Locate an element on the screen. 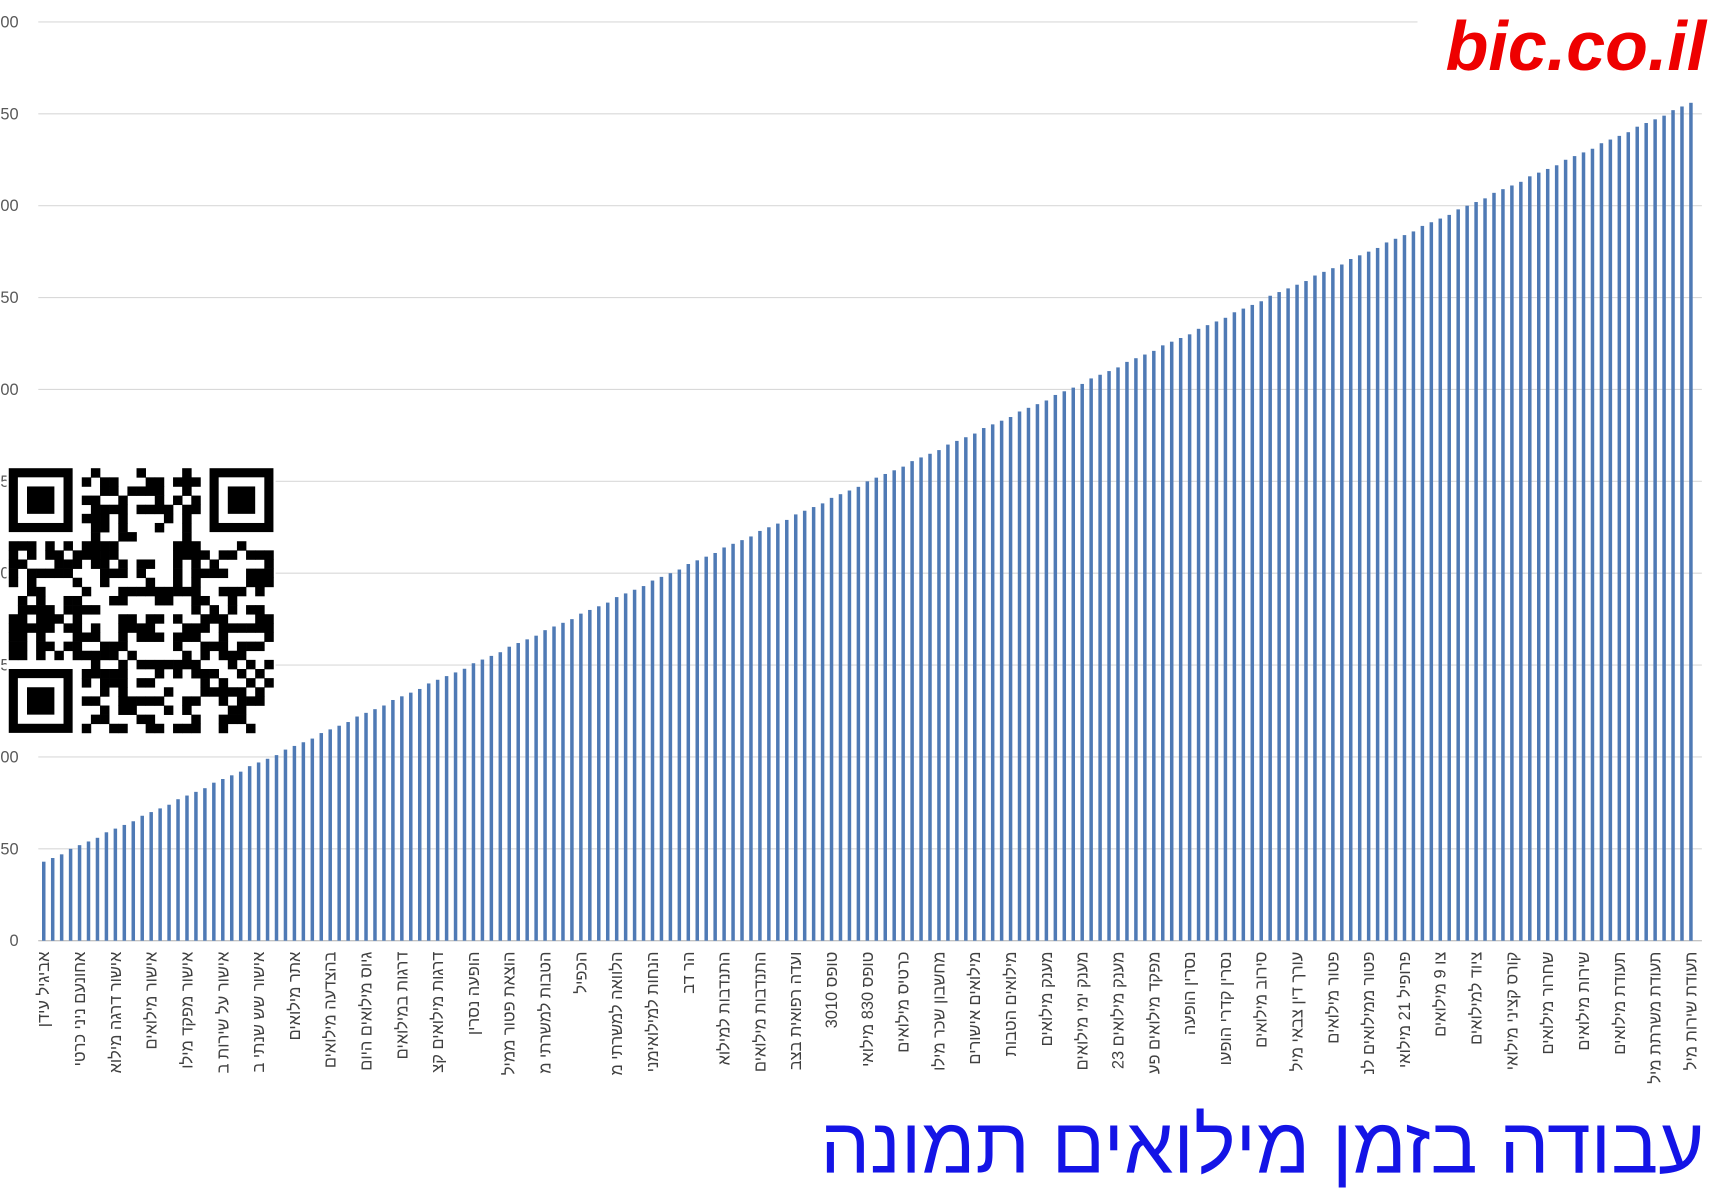  x-tick-label: הופעה נסרין is located at coordinates (474, 994).